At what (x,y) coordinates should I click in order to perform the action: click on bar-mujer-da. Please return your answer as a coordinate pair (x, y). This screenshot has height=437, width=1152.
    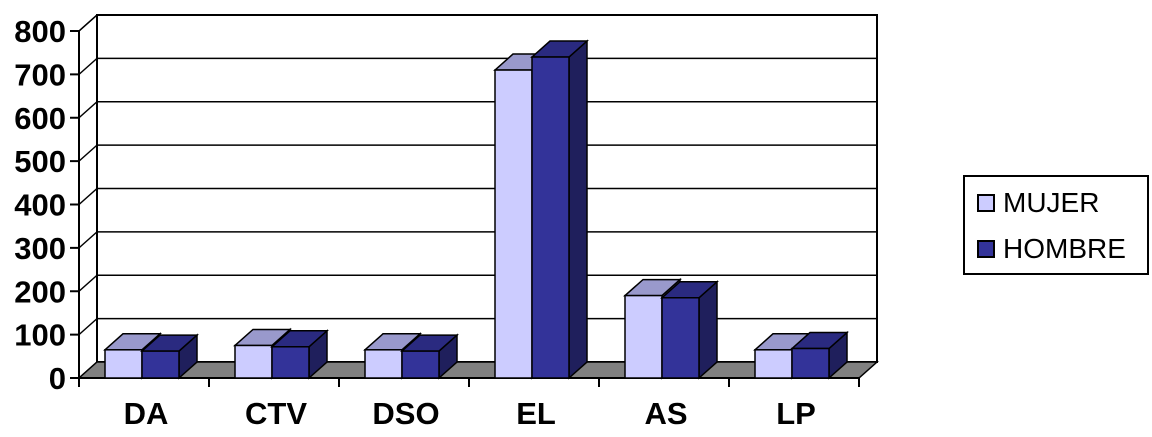
    Looking at the image, I should click on (123, 364).